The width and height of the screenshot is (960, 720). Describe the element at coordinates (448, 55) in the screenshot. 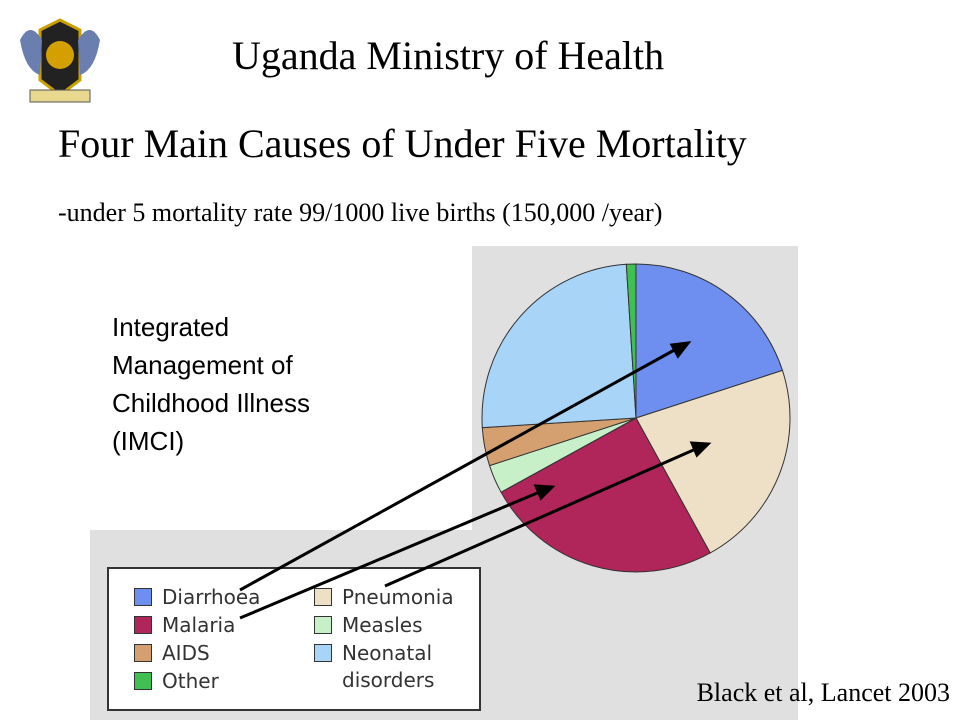

I see `header-title: Uganda Ministry of Health` at that location.